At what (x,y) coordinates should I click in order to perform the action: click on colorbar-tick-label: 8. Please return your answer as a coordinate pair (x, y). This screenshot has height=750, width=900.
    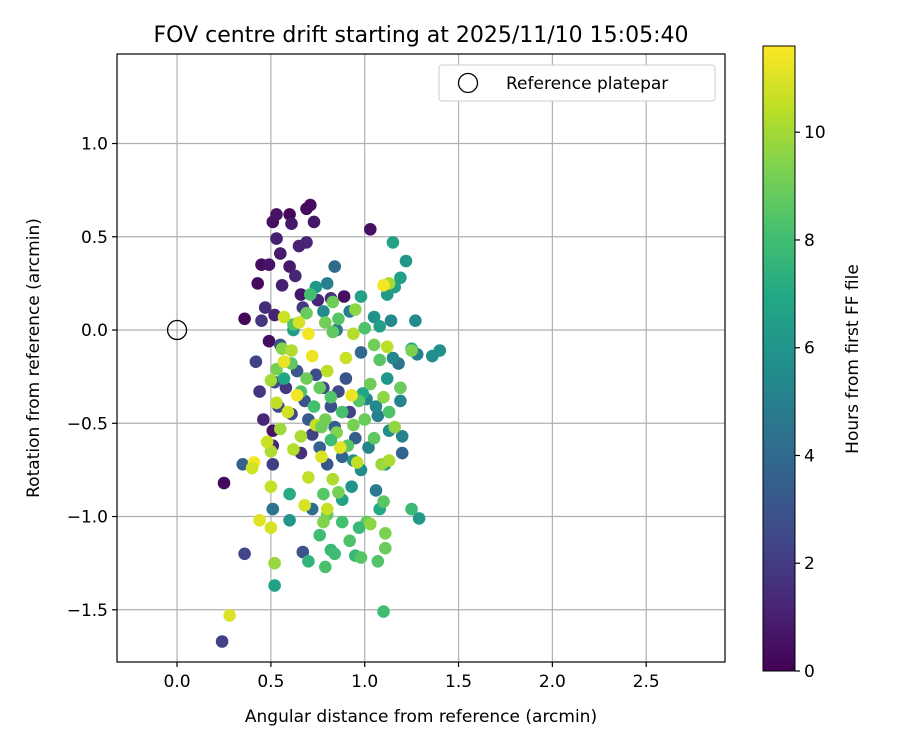
    Looking at the image, I should click on (809, 241).